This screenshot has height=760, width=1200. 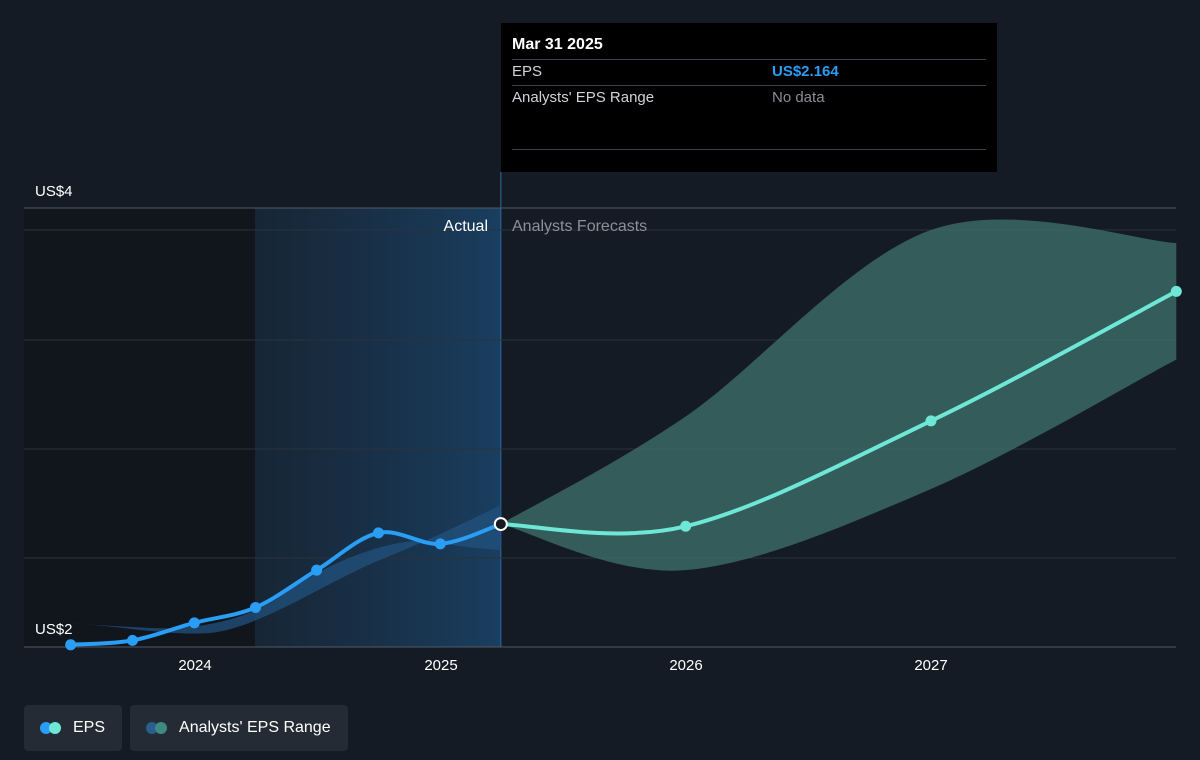 What do you see at coordinates (798, 97) in the screenshot?
I see `tooltip-range-value: No data` at bounding box center [798, 97].